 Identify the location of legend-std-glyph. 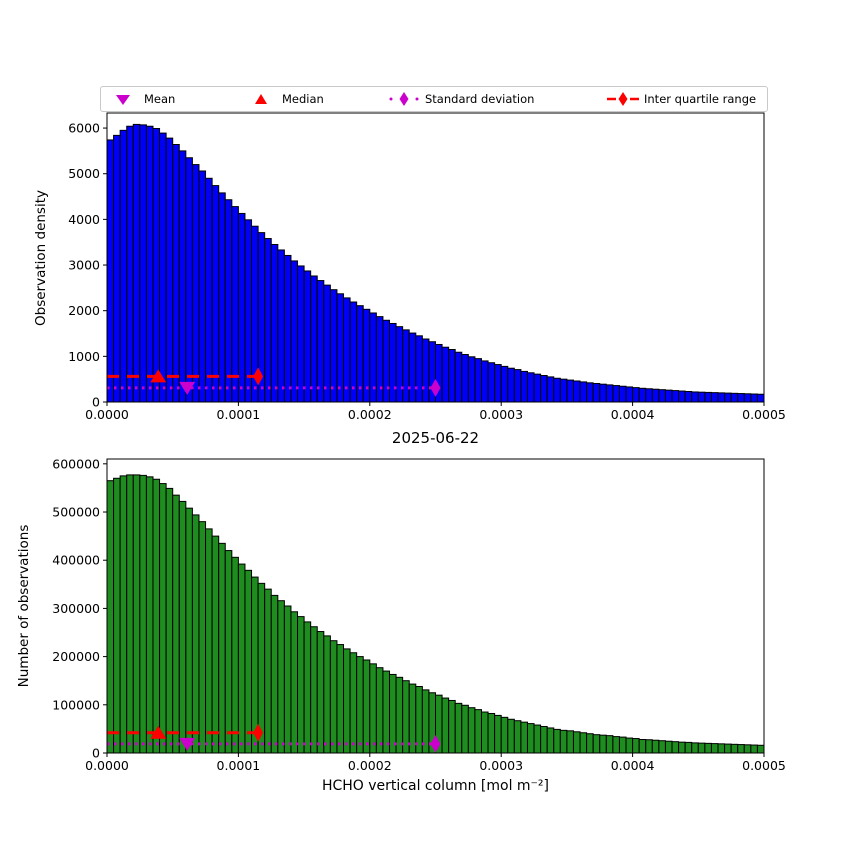
(404, 99).